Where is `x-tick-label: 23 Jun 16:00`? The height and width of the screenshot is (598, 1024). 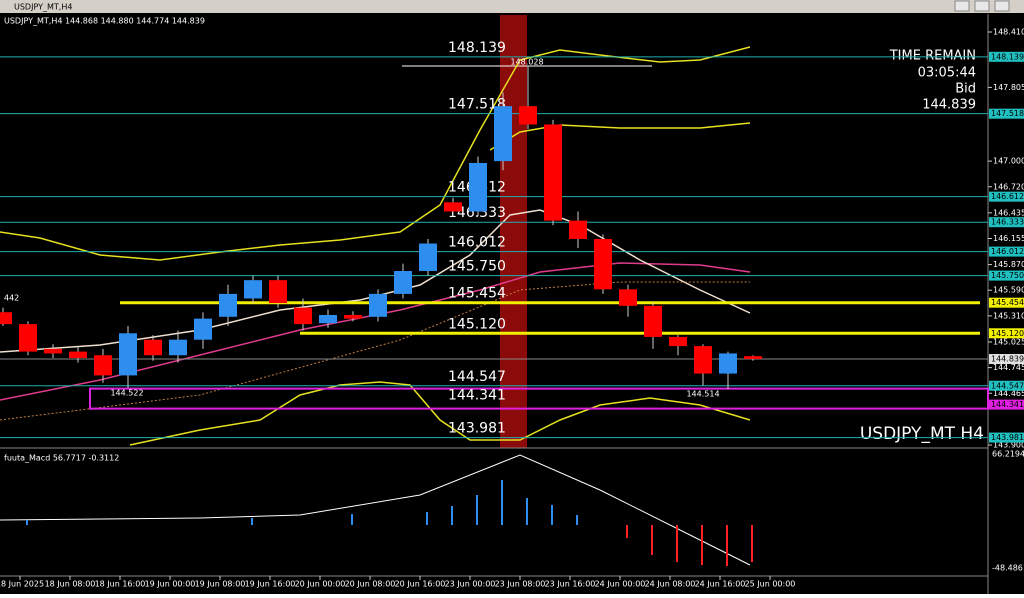 x-tick-label: 23 Jun 16:00 is located at coordinates (570, 584).